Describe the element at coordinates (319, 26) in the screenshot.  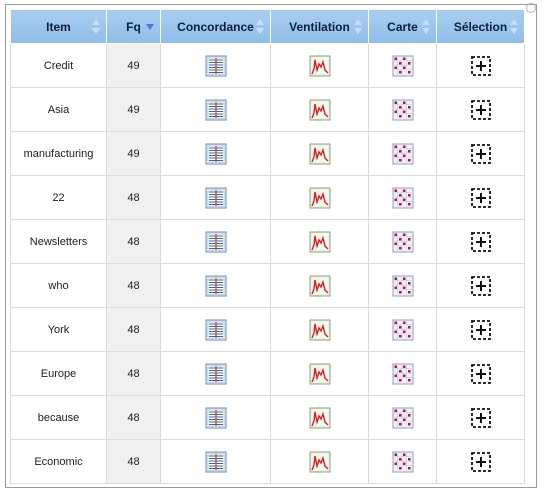
I see `column-header-ventilation: Ventilation` at that location.